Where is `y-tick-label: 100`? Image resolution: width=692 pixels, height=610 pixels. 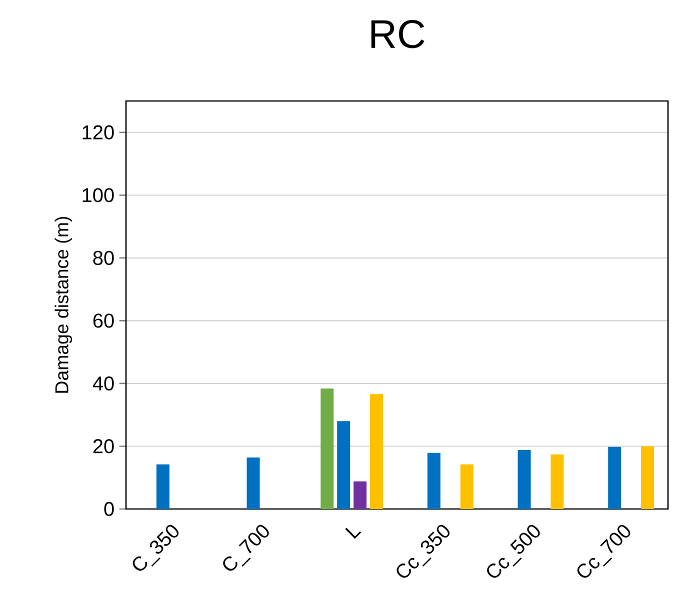 y-tick-label: 100 is located at coordinates (98, 195).